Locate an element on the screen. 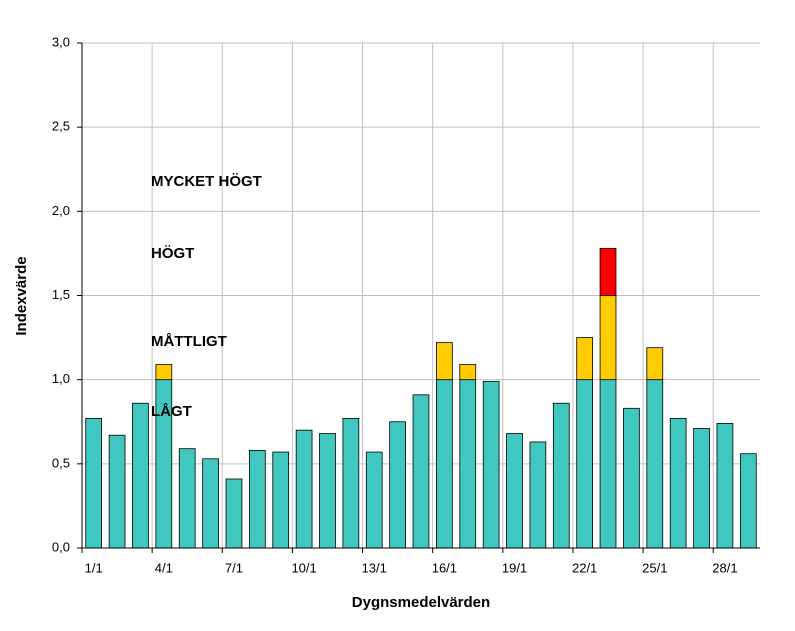 The width and height of the screenshot is (795, 631). x-axis-title: Dygnsmedelvärden is located at coordinates (421, 602).